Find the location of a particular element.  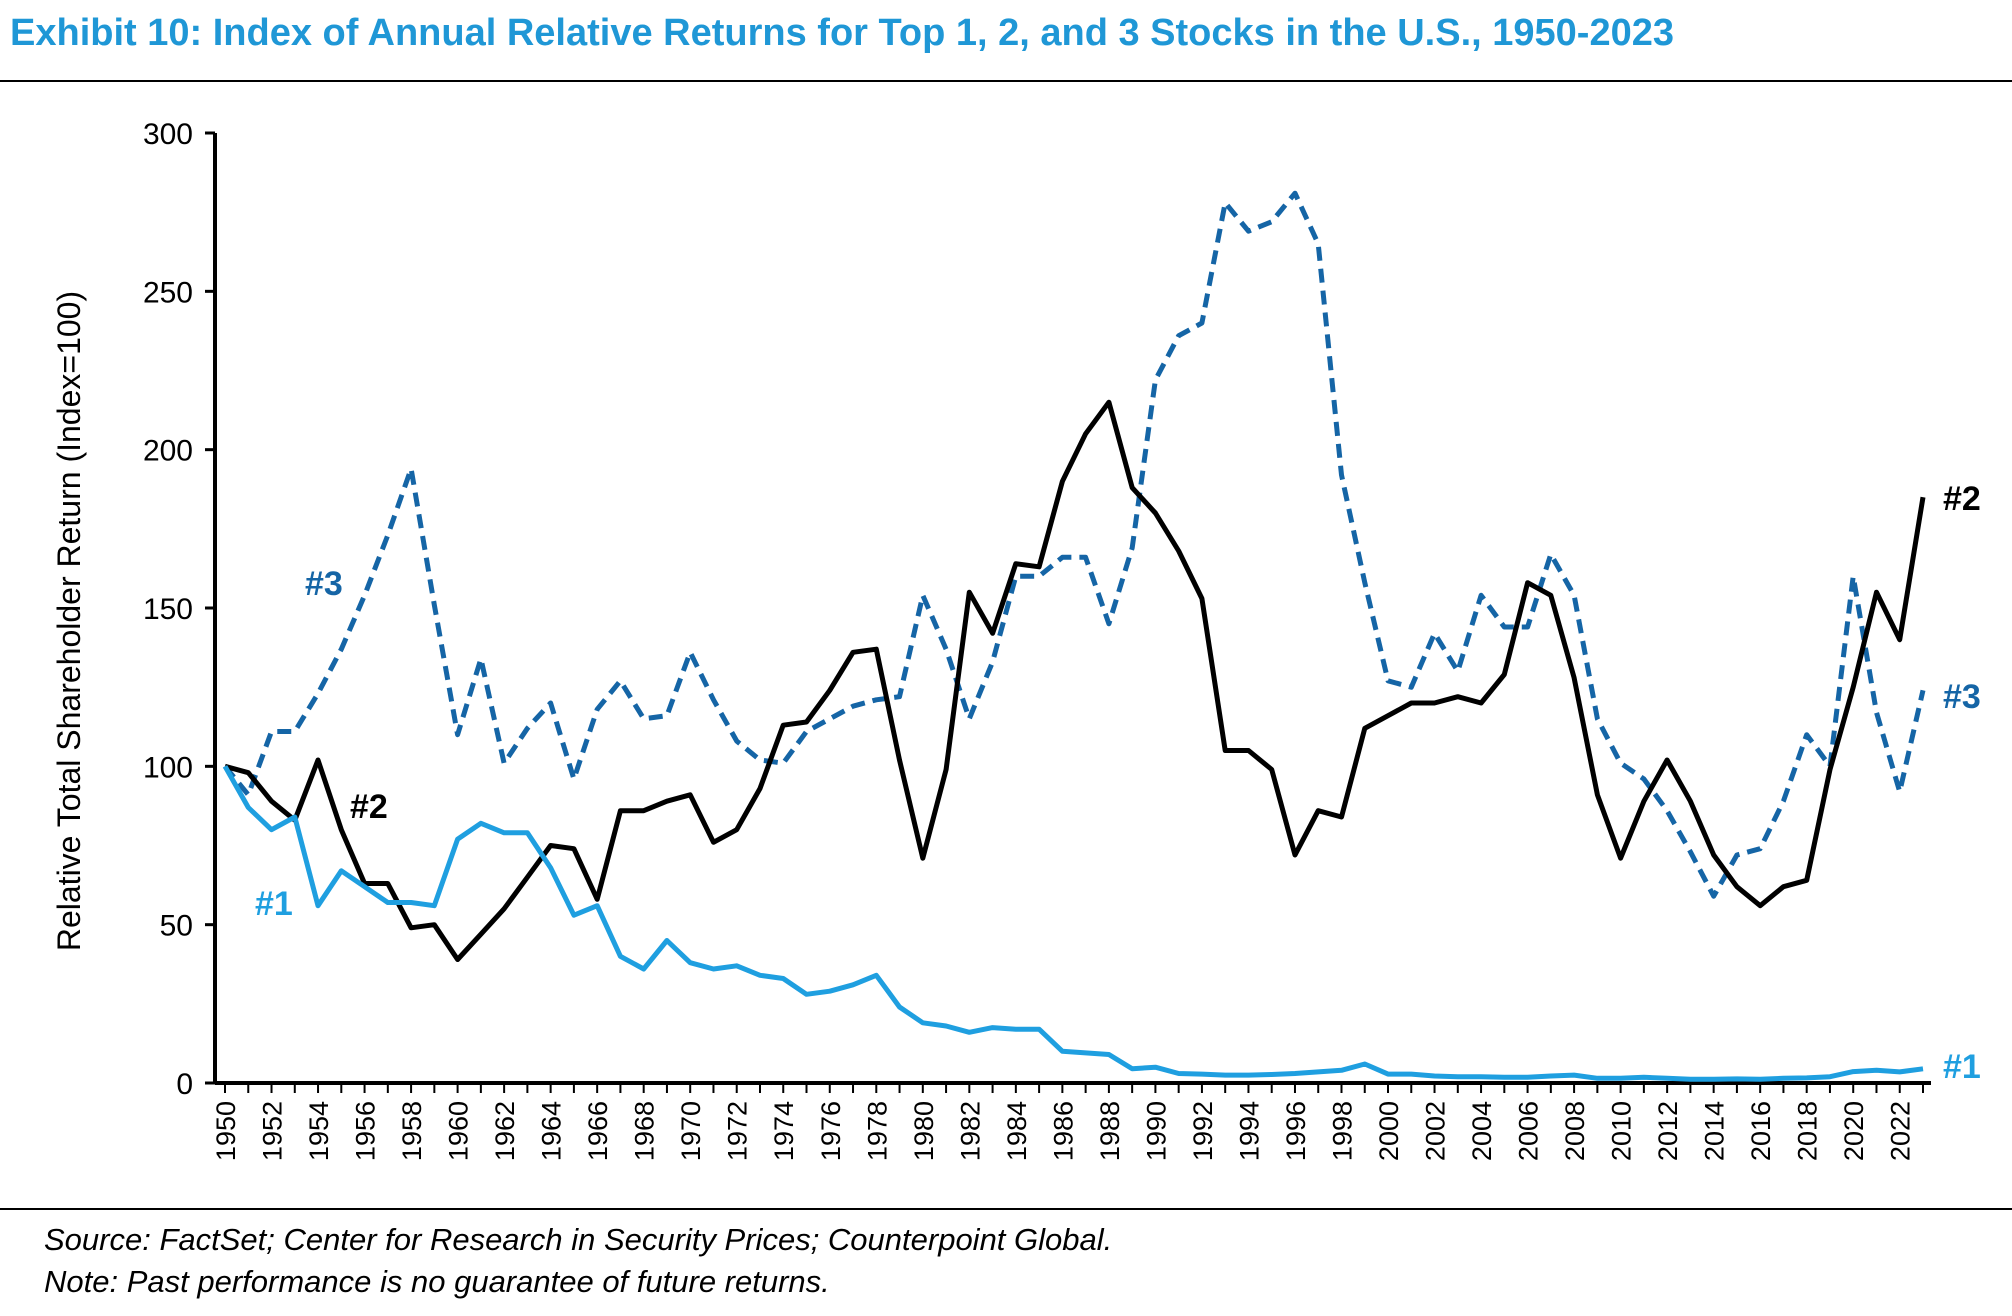

x-tick-label: 1950 is located at coordinates (226, 1131).